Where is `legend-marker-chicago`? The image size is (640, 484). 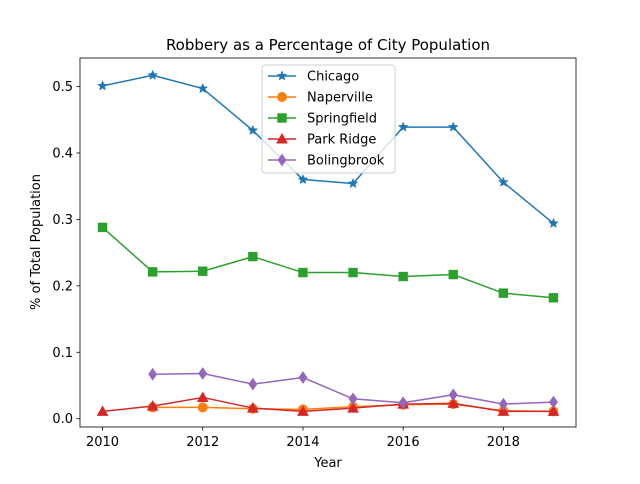 legend-marker-chicago is located at coordinates (282, 75).